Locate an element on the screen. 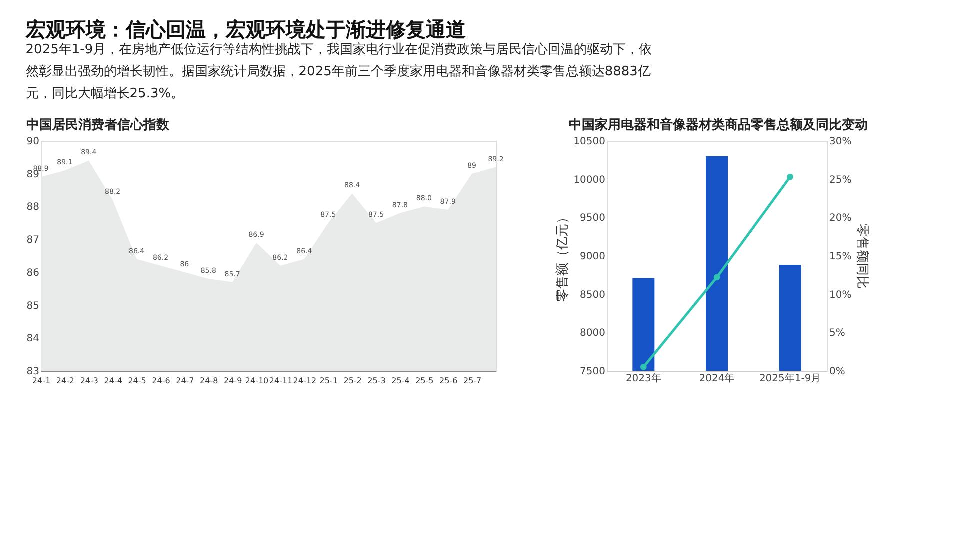  x-tick-label: 24-2 is located at coordinates (65, 381).